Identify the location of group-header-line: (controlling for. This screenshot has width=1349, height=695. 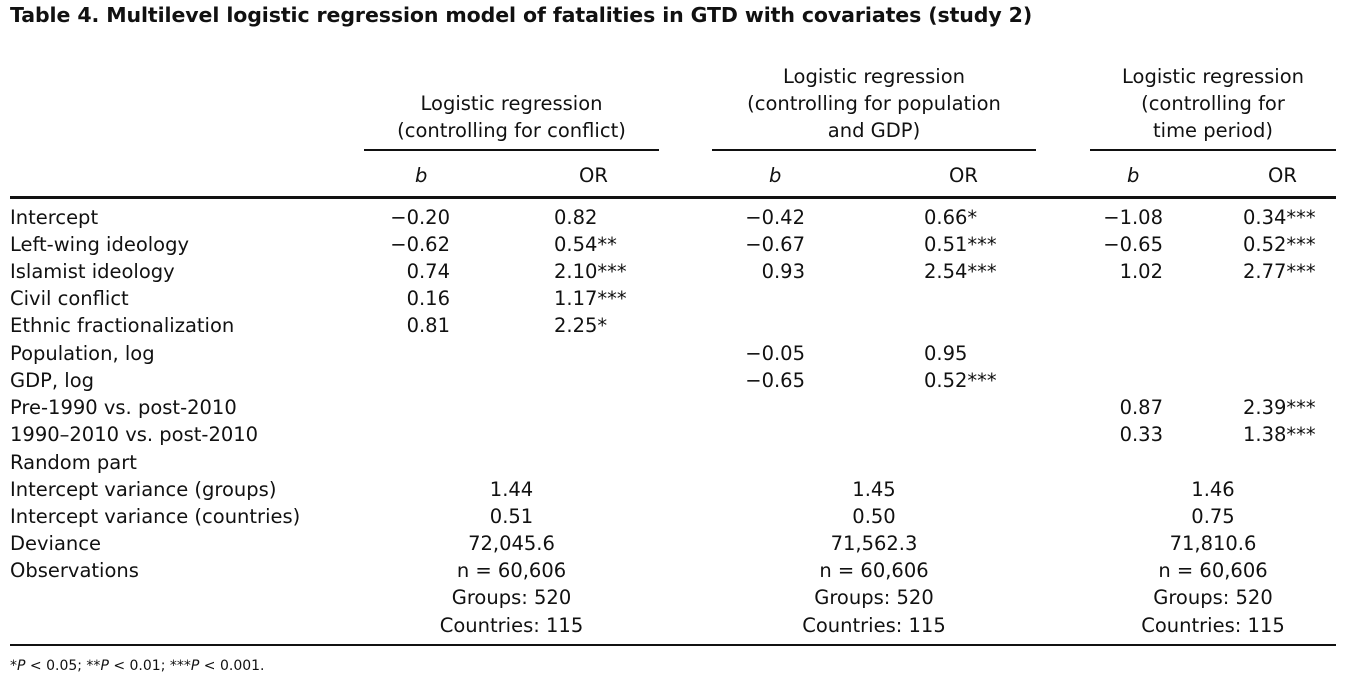
(1213, 103).